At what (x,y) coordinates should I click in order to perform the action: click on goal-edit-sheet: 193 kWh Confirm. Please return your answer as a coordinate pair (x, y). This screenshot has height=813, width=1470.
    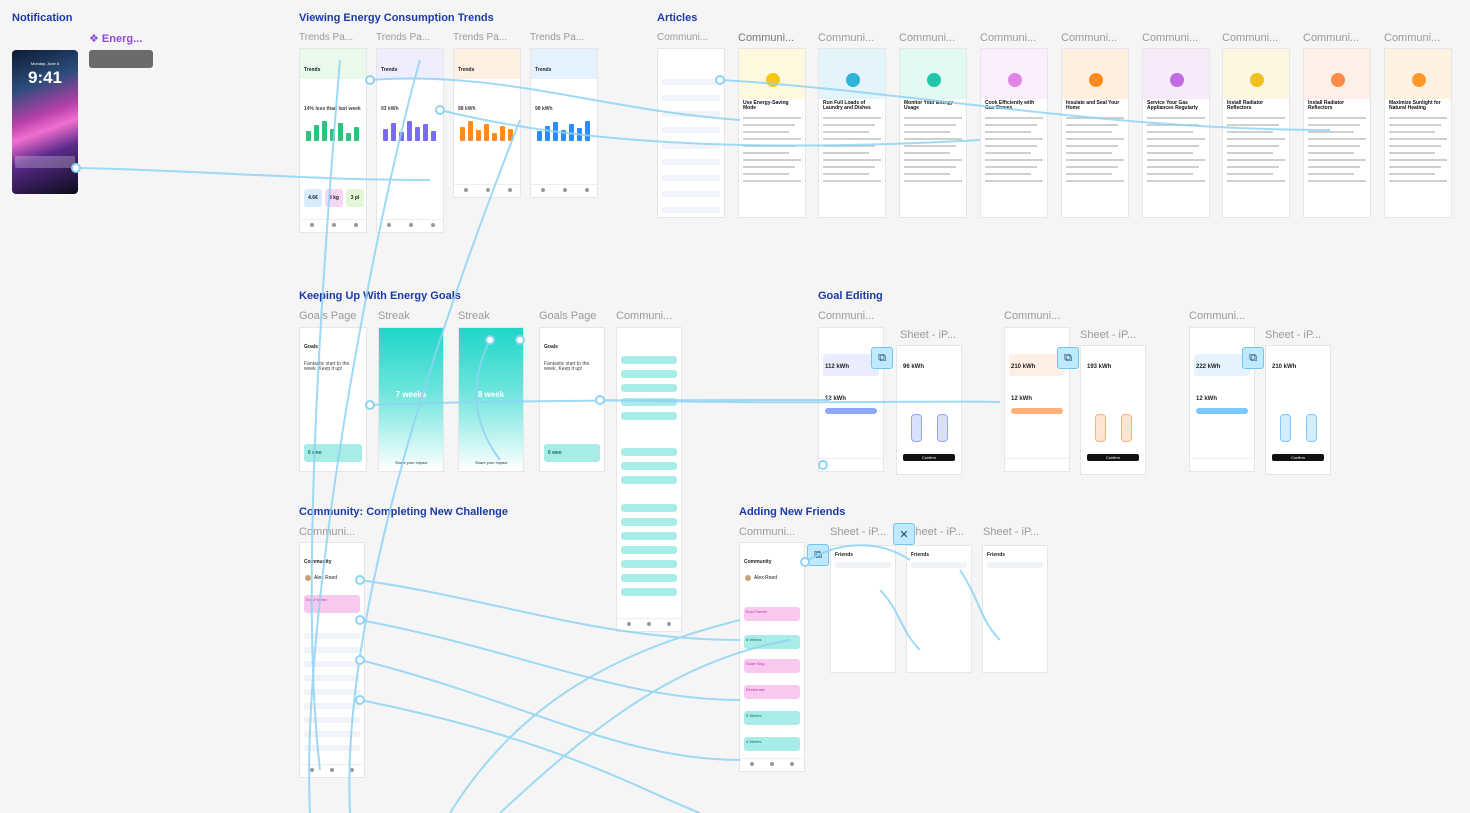
    Looking at the image, I should click on (1113, 410).